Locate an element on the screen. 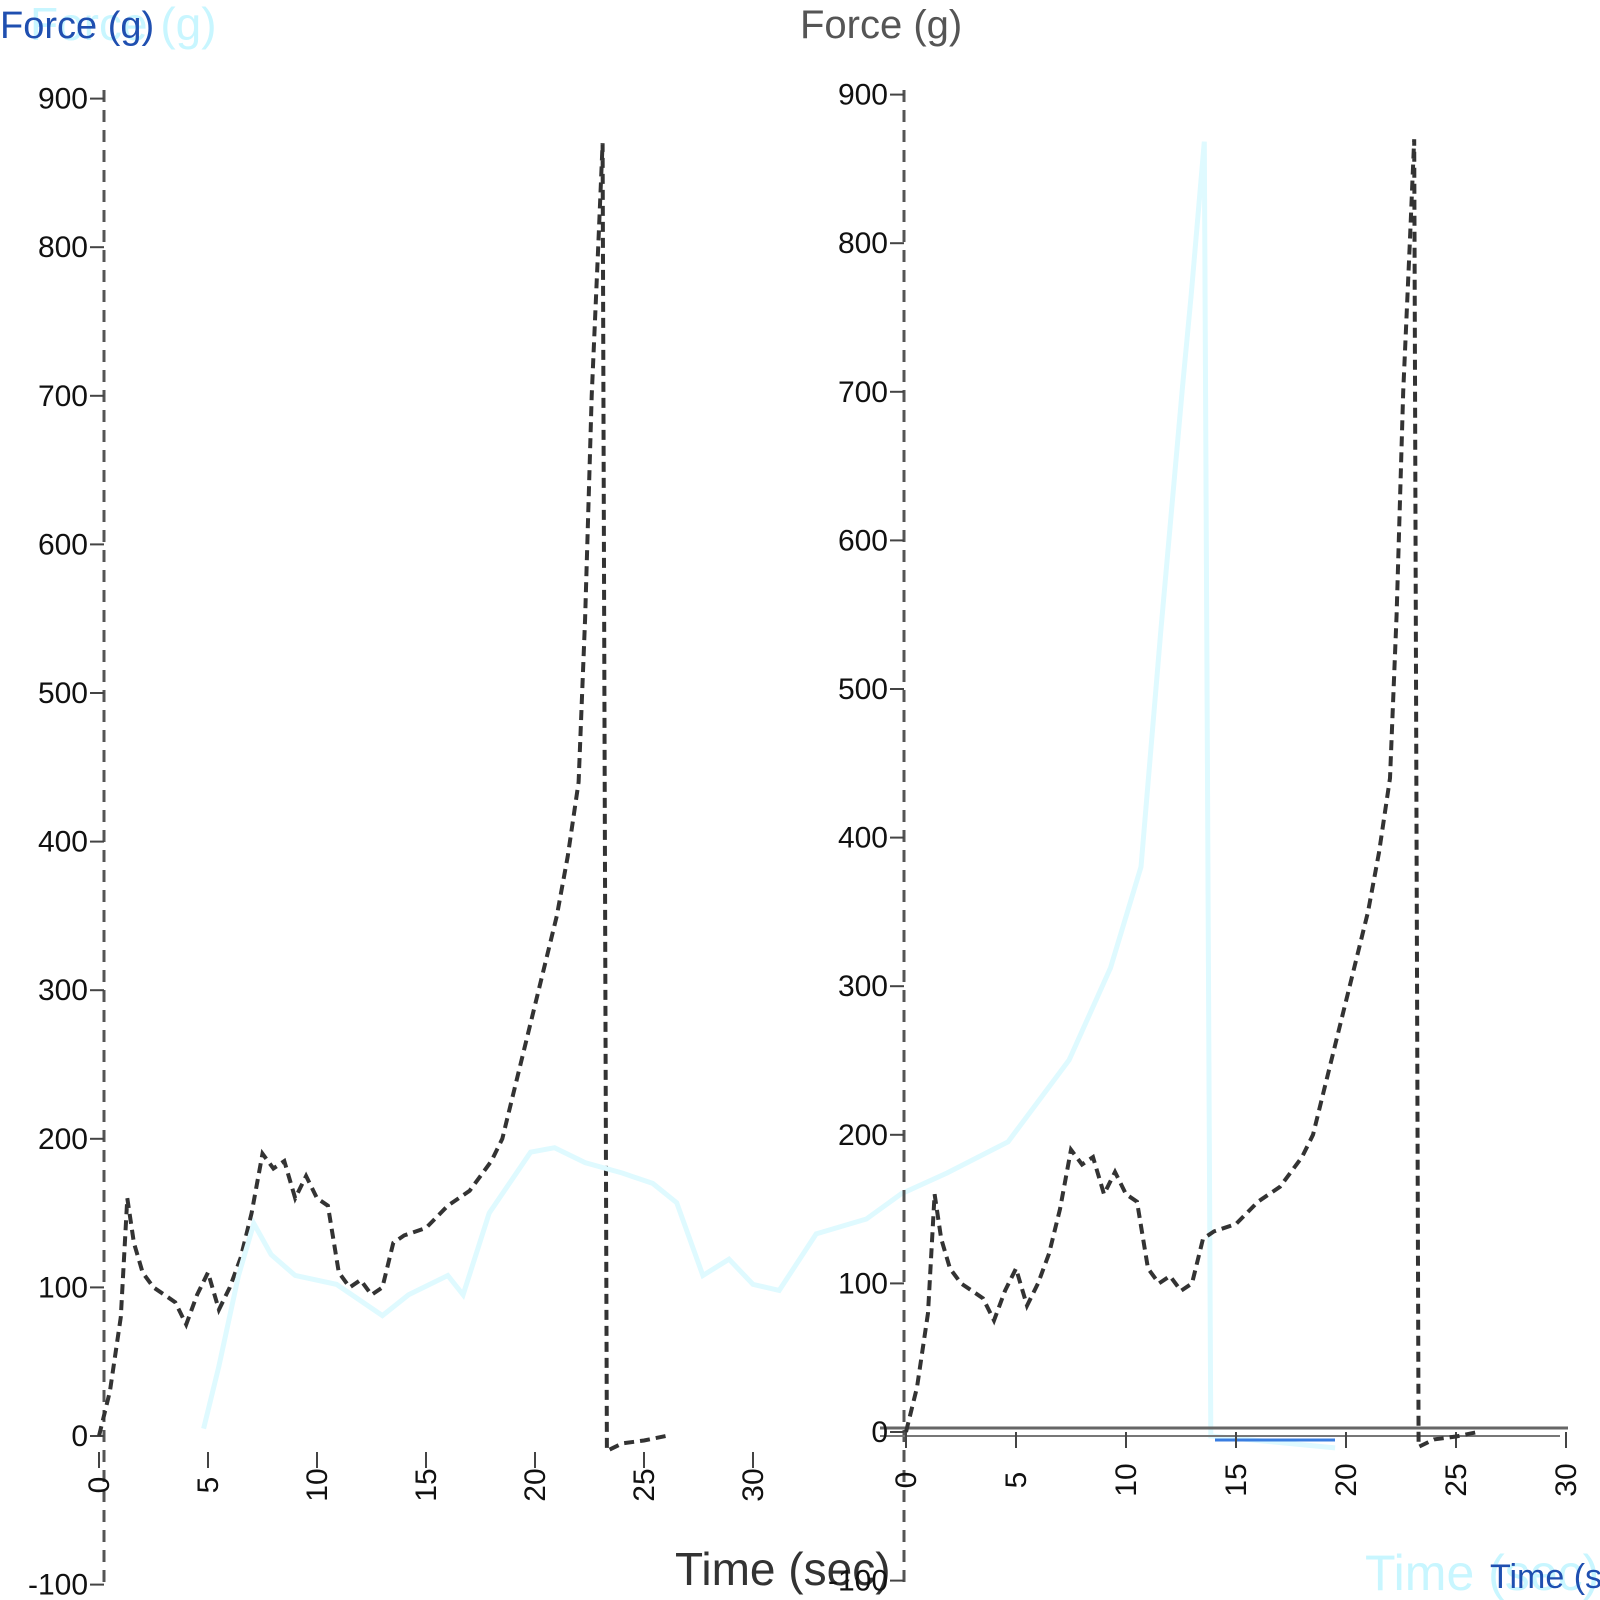  left-x-label: Time (sec) is located at coordinates (783, 1569).